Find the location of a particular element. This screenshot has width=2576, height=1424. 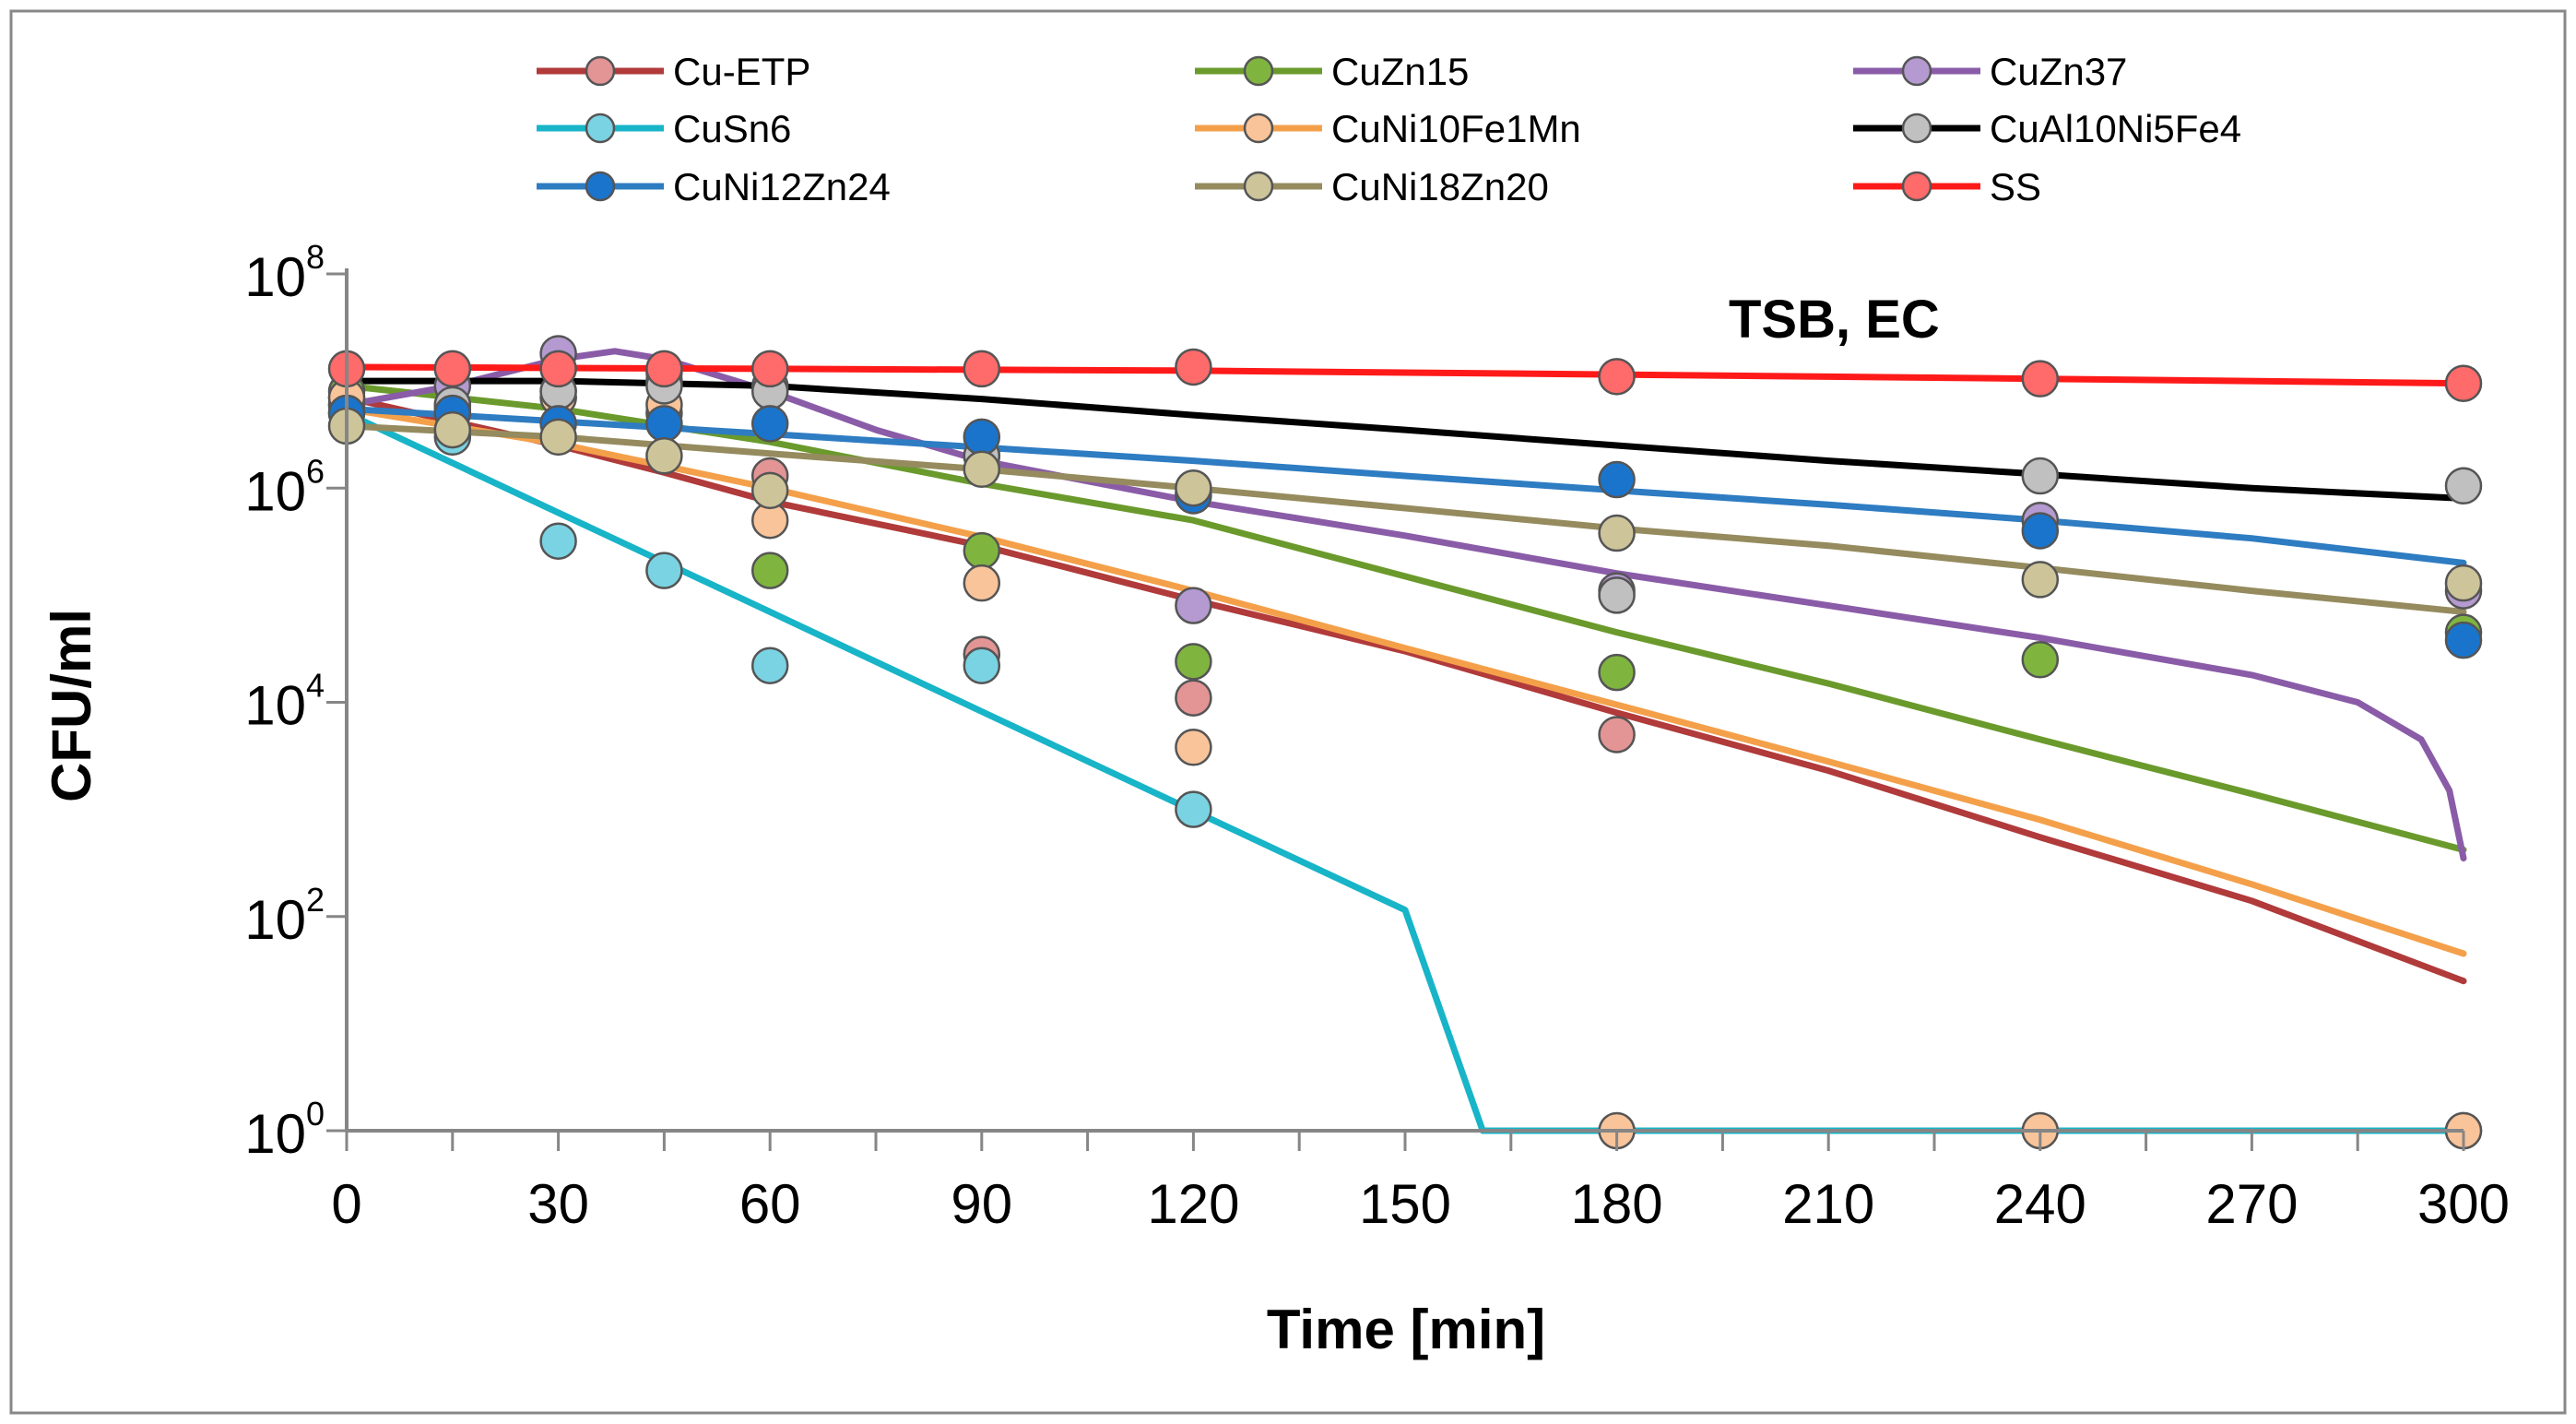

fit-line-cuni12zn24 is located at coordinates (1405, 485).